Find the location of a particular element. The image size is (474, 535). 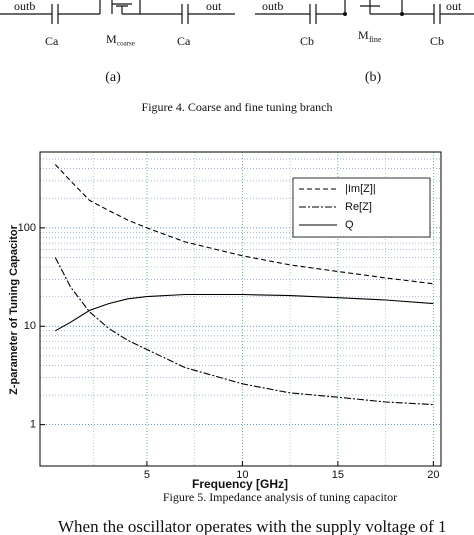

x-tick-label: 10 is located at coordinates (242, 475).